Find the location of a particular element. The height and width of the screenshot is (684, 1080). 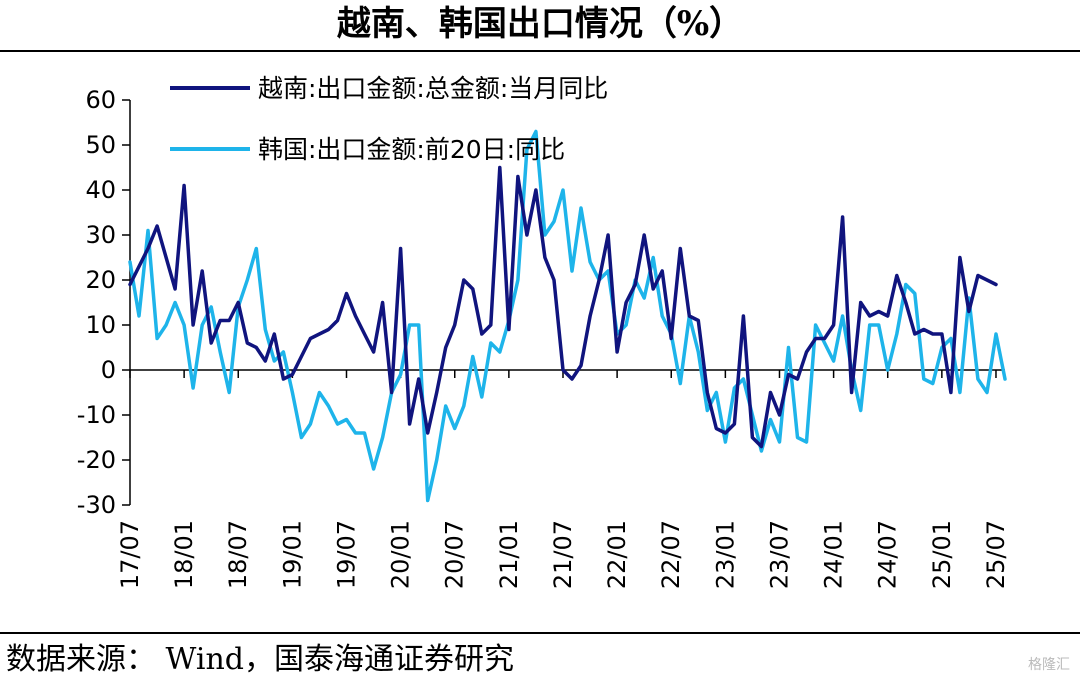

y-tick-label: 30 is located at coordinates (100, 235).